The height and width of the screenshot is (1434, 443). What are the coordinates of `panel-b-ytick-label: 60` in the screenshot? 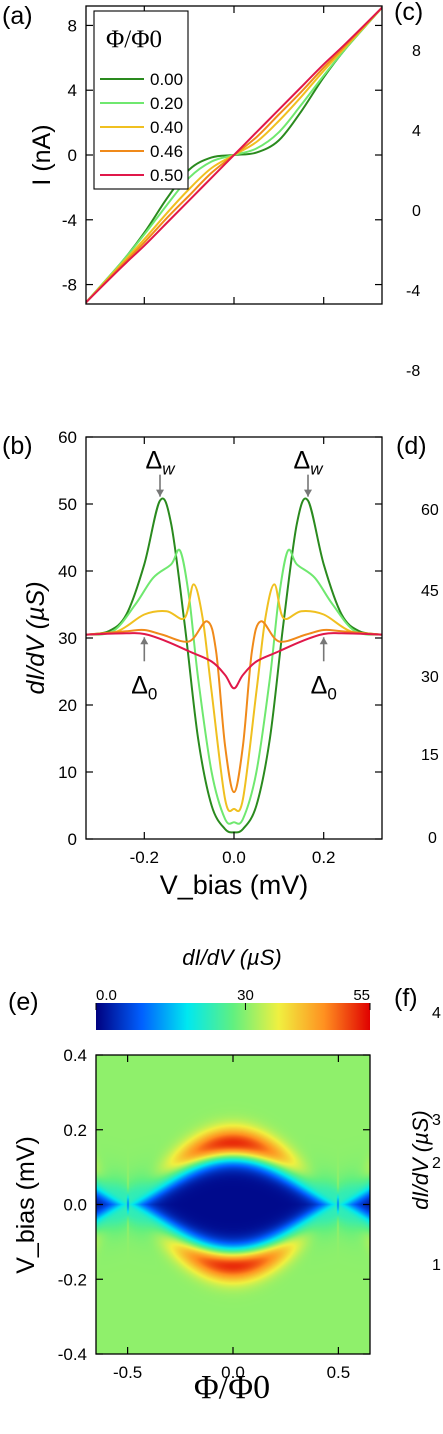 It's located at (67, 437).